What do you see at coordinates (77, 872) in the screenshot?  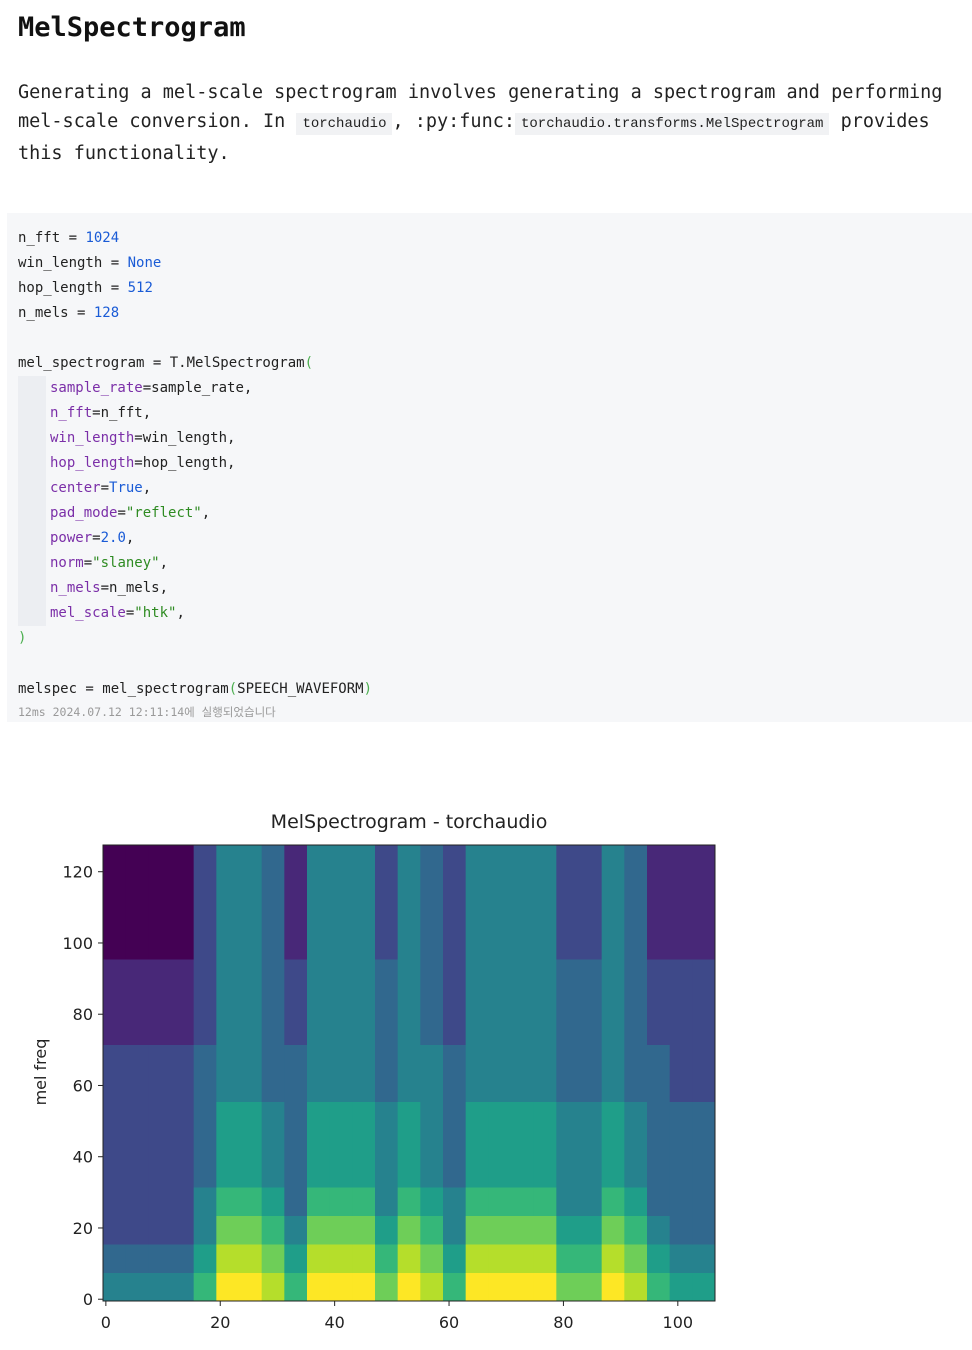 I see `y-tick-label: 120` at bounding box center [77, 872].